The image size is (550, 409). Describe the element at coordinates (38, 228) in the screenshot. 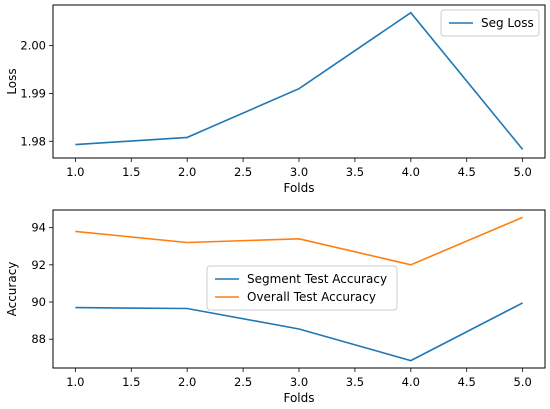

I see `y-tick-label: 94` at that location.